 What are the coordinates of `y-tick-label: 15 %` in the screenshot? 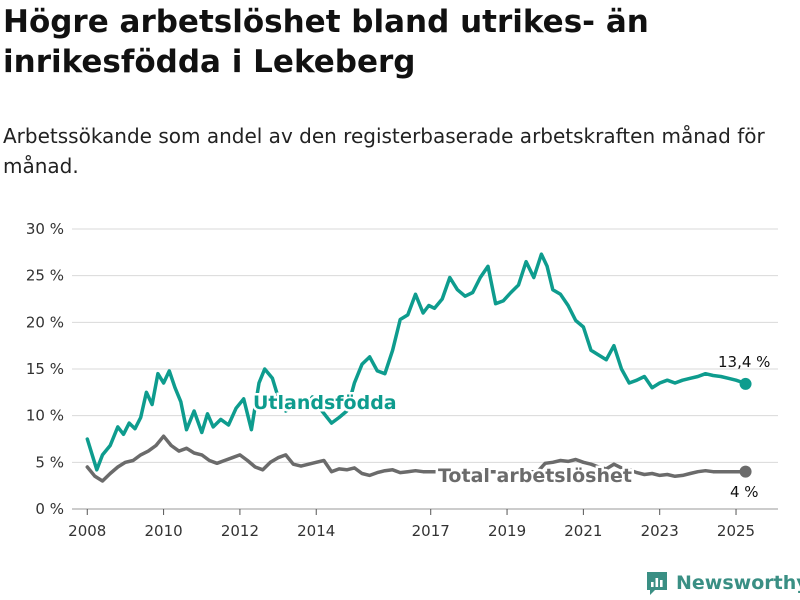 It's located at (45, 369).